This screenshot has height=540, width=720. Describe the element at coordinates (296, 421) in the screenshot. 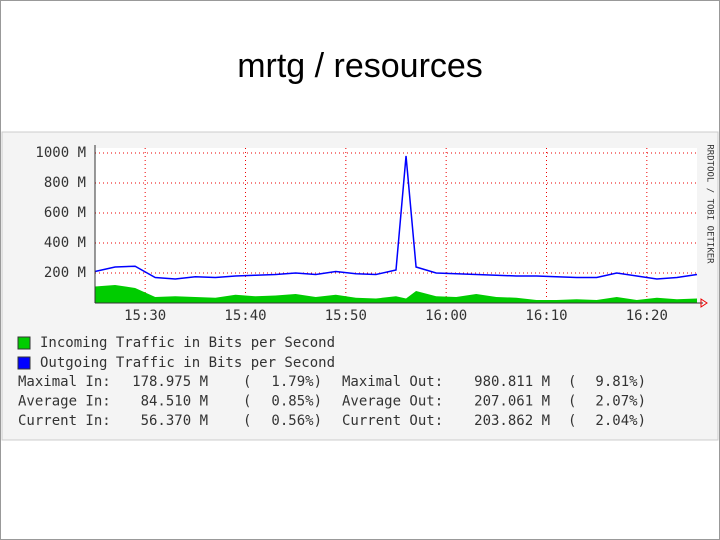

I see `stat-cell: 0.56%)` at that location.